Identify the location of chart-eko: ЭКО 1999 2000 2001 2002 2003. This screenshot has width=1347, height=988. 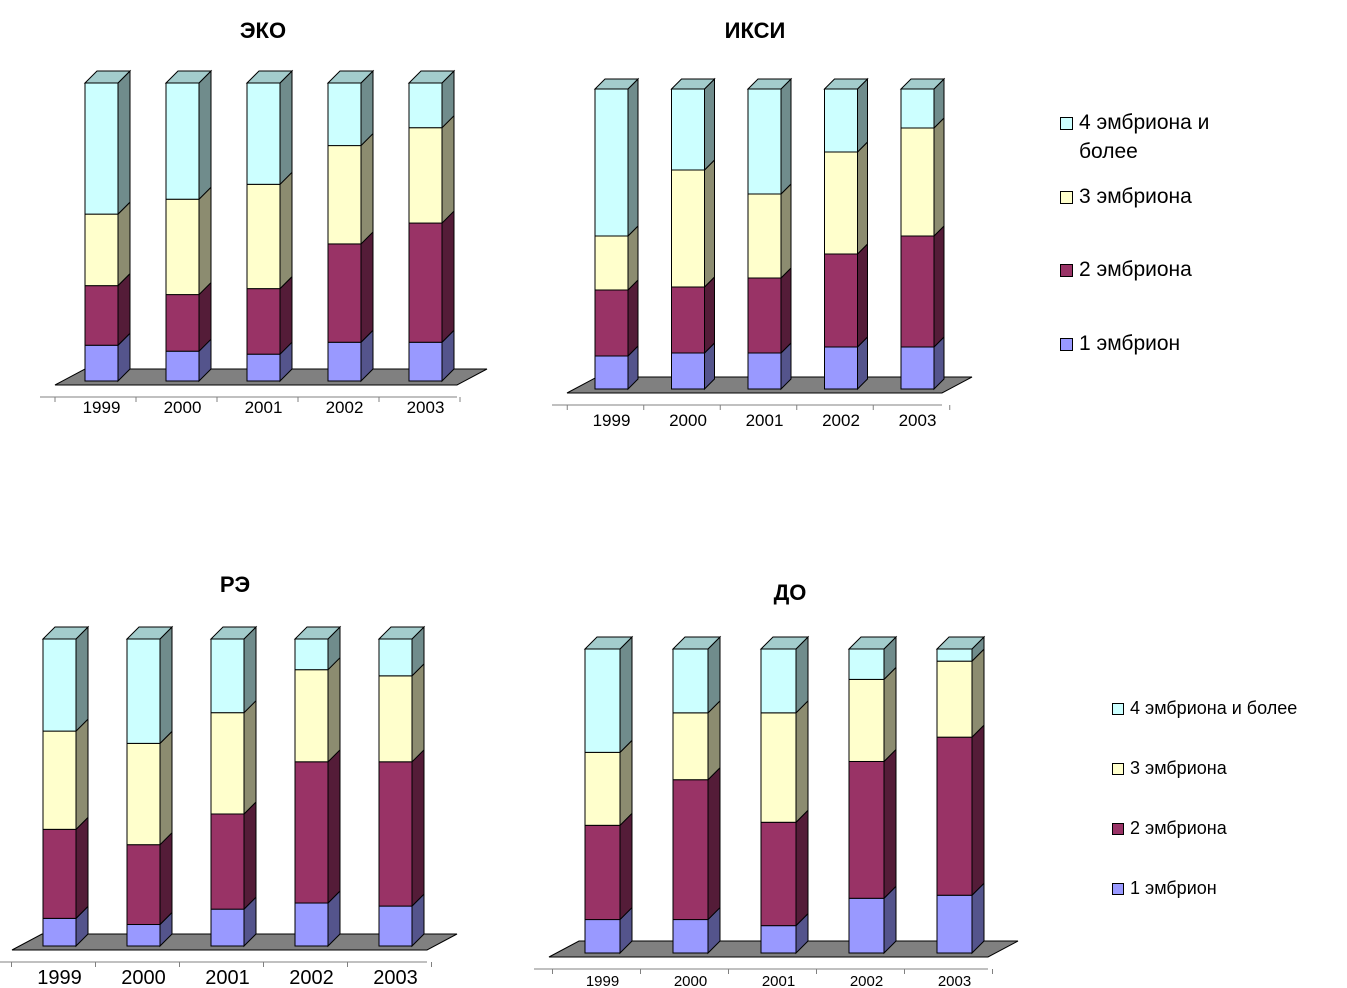
(264, 217).